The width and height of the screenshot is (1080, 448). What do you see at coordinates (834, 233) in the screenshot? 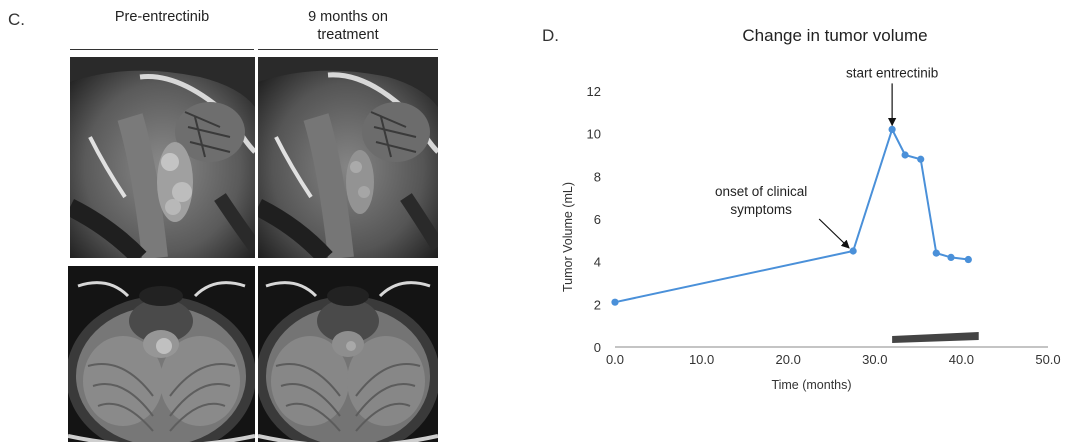
I see `annotation-arrow-onset-symptoms` at bounding box center [834, 233].